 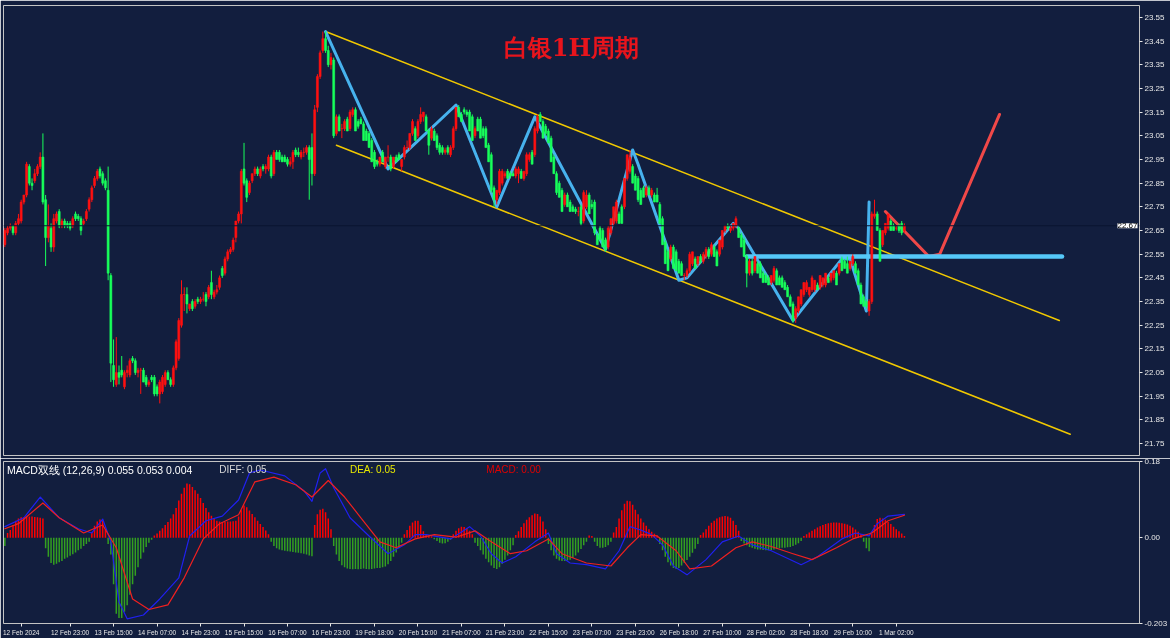 I want to click on y-tick-label: -0.203, so click(x=1156, y=623).